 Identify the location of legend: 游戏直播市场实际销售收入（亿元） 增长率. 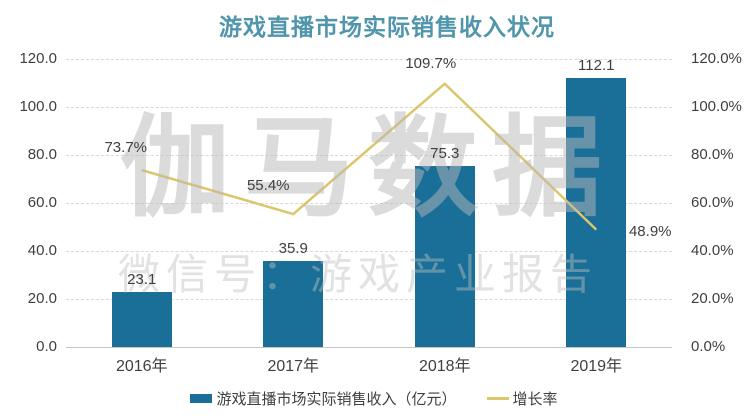
(374, 398).